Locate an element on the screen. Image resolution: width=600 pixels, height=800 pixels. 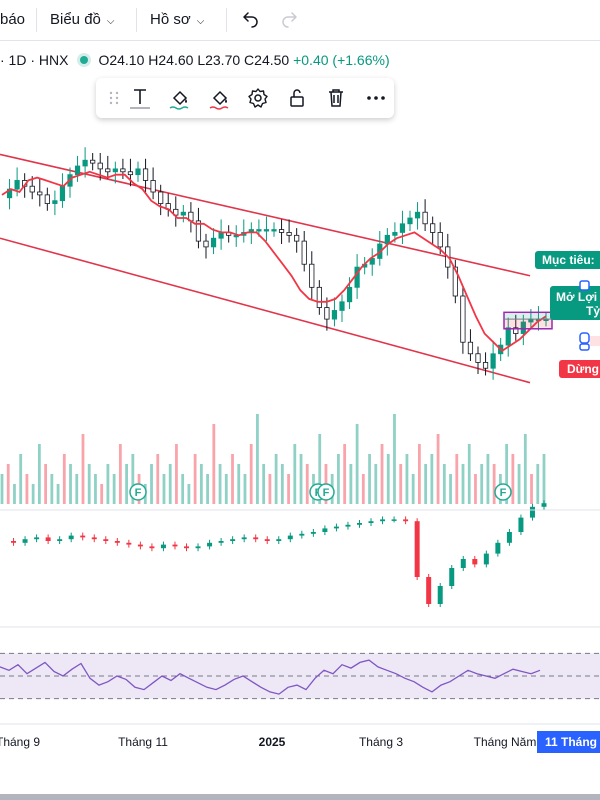
lock-icon is located at coordinates (297, 98).